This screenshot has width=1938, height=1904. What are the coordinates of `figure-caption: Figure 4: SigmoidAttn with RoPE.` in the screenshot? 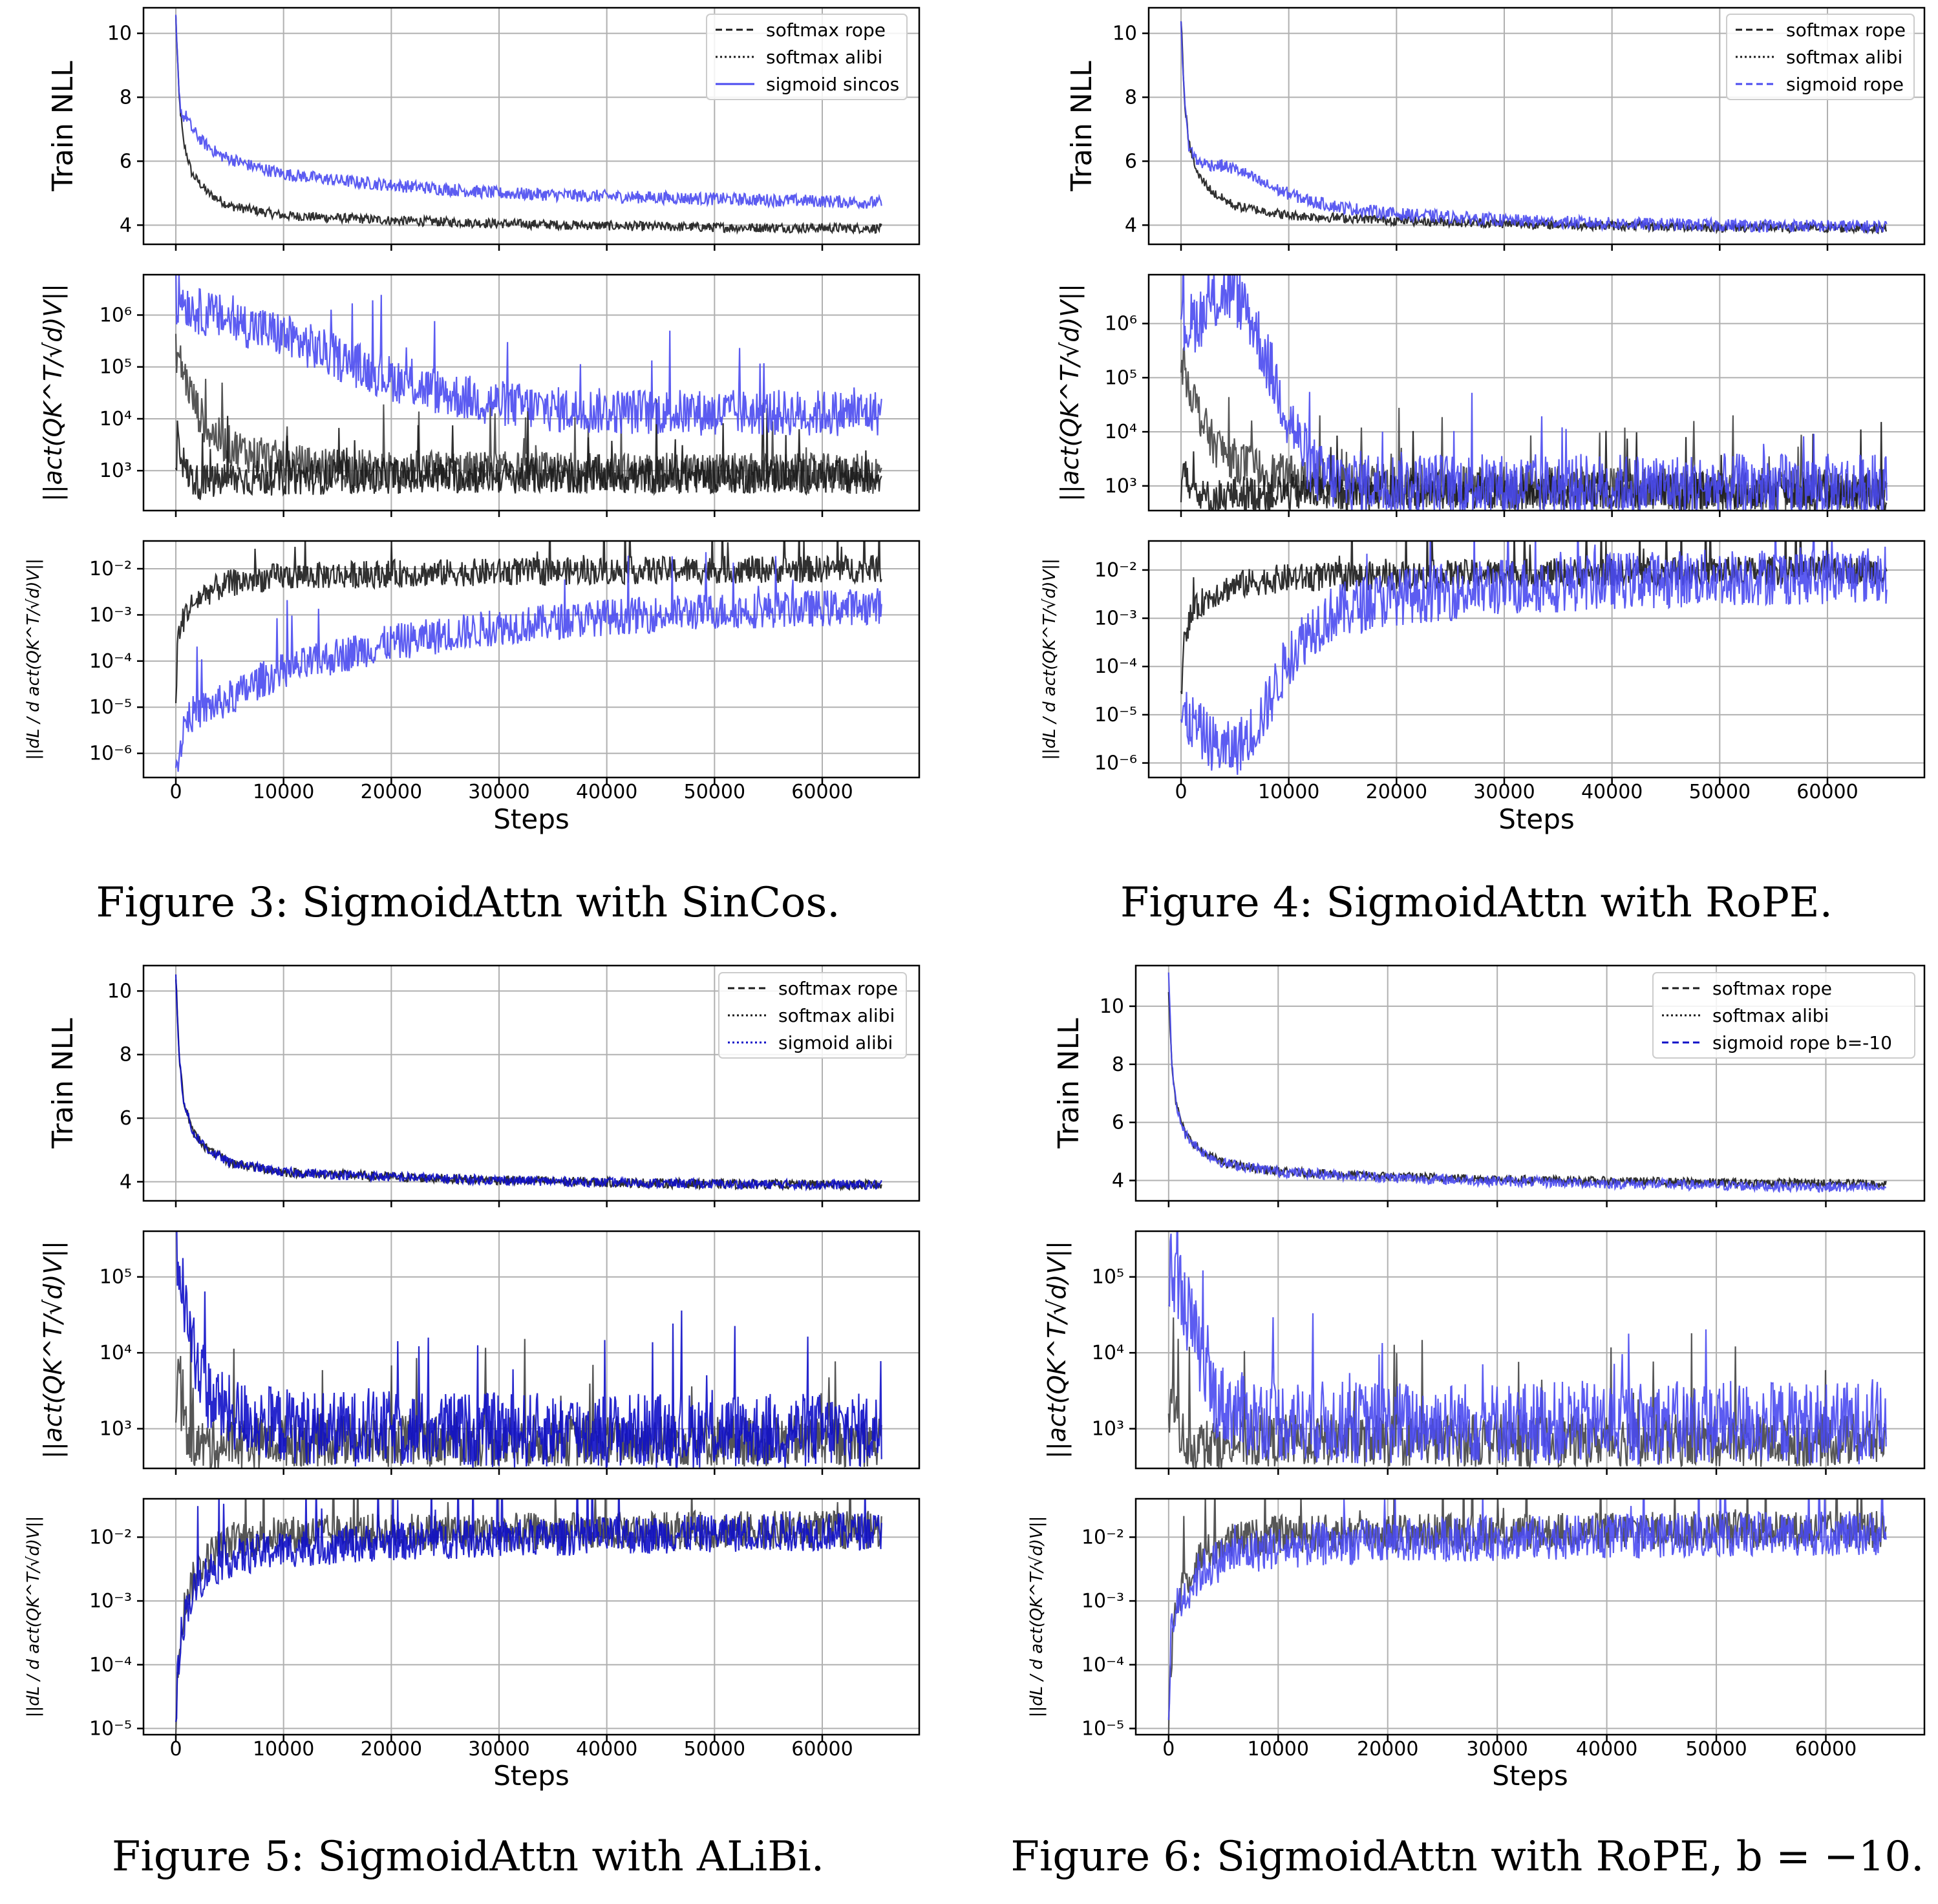 It's located at (1476, 903).